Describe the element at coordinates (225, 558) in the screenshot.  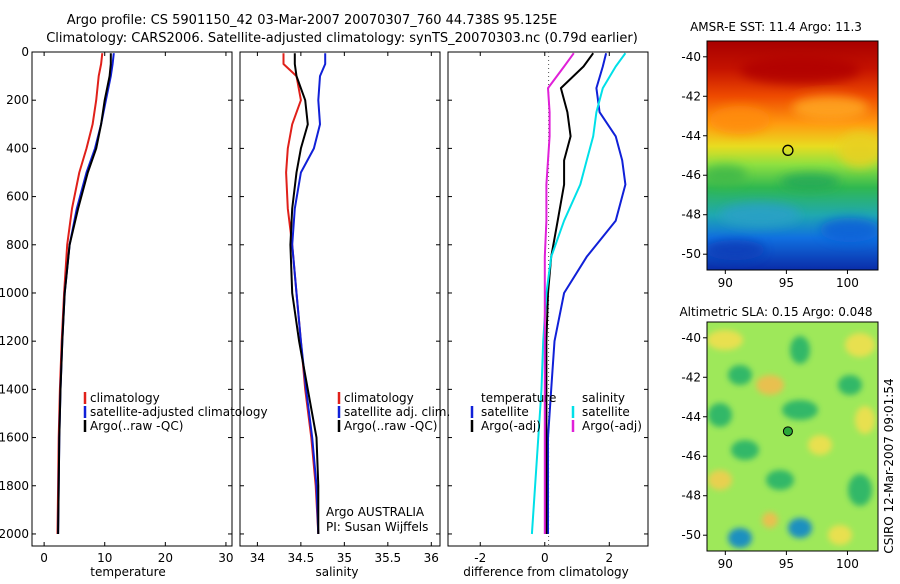
I see `x-tick-label: 30` at that location.